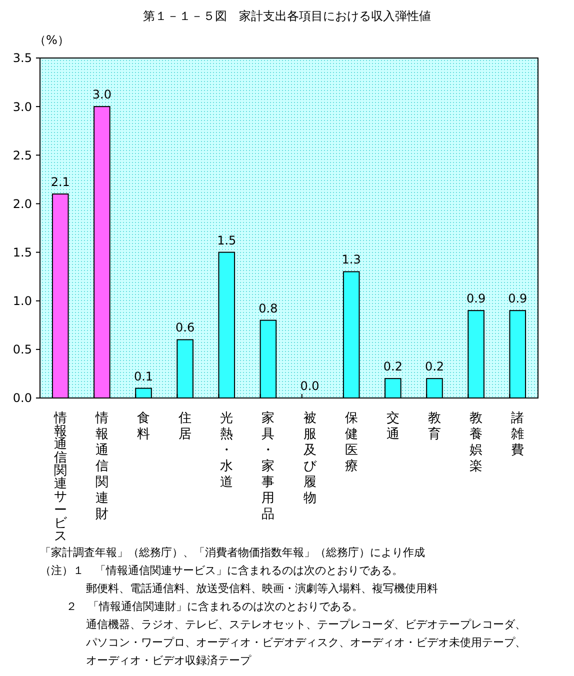 Image resolution: width=574 pixels, height=676 pixels. What do you see at coordinates (221, 570) in the screenshot?
I see `text: （注）１ 「情報通信関連サービス」に含まれるのは次のとおりである。` at bounding box center [221, 570].